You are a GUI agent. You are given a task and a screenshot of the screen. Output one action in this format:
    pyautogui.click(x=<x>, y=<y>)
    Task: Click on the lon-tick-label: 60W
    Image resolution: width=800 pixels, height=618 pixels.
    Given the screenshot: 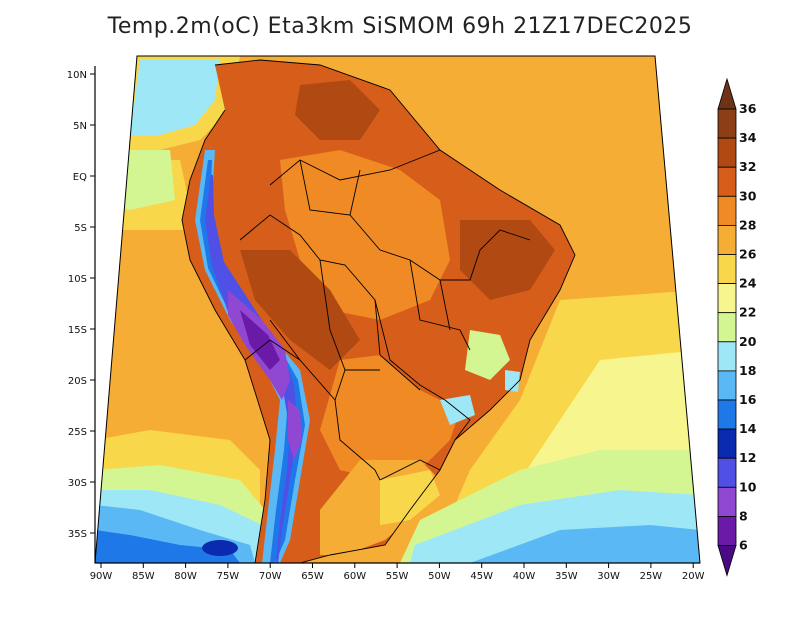 What is the action you would take?
    pyautogui.click(x=354, y=576)
    